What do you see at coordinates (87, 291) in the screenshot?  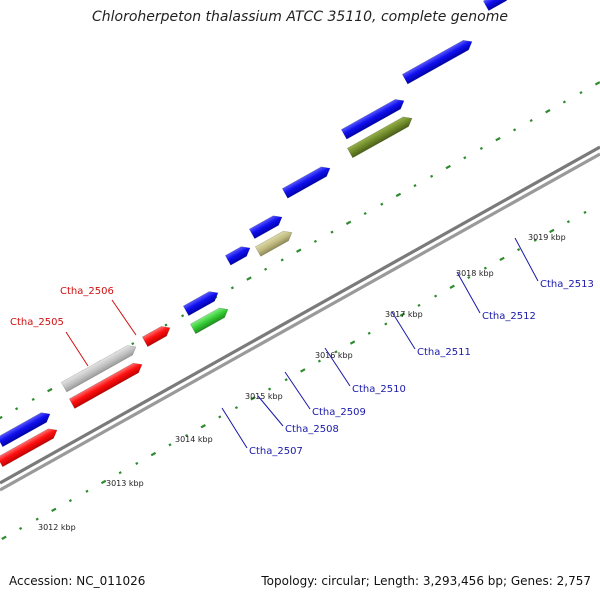 I see `gene-label-text: Ctha_2506` at bounding box center [87, 291].